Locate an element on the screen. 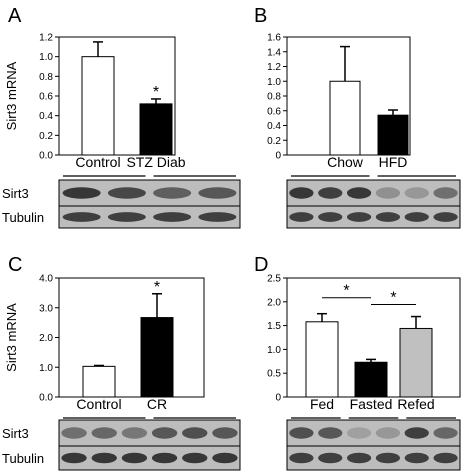 The image size is (462, 472). blot-label: Sirt3 is located at coordinates (15, 193).